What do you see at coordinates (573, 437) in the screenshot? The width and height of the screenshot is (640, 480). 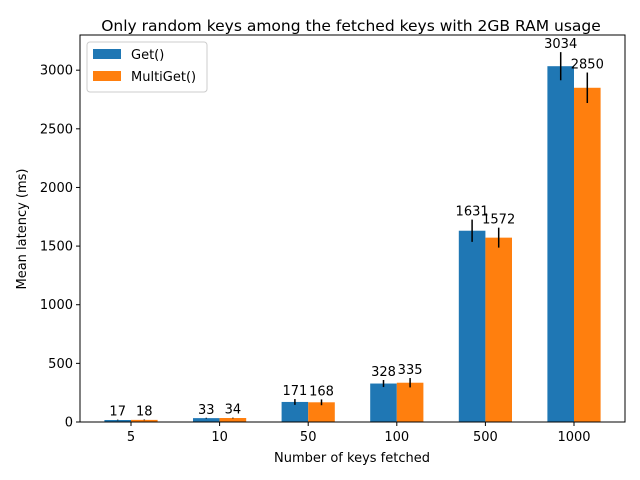 I see `x-tick-label-1000: 1000` at bounding box center [573, 437].